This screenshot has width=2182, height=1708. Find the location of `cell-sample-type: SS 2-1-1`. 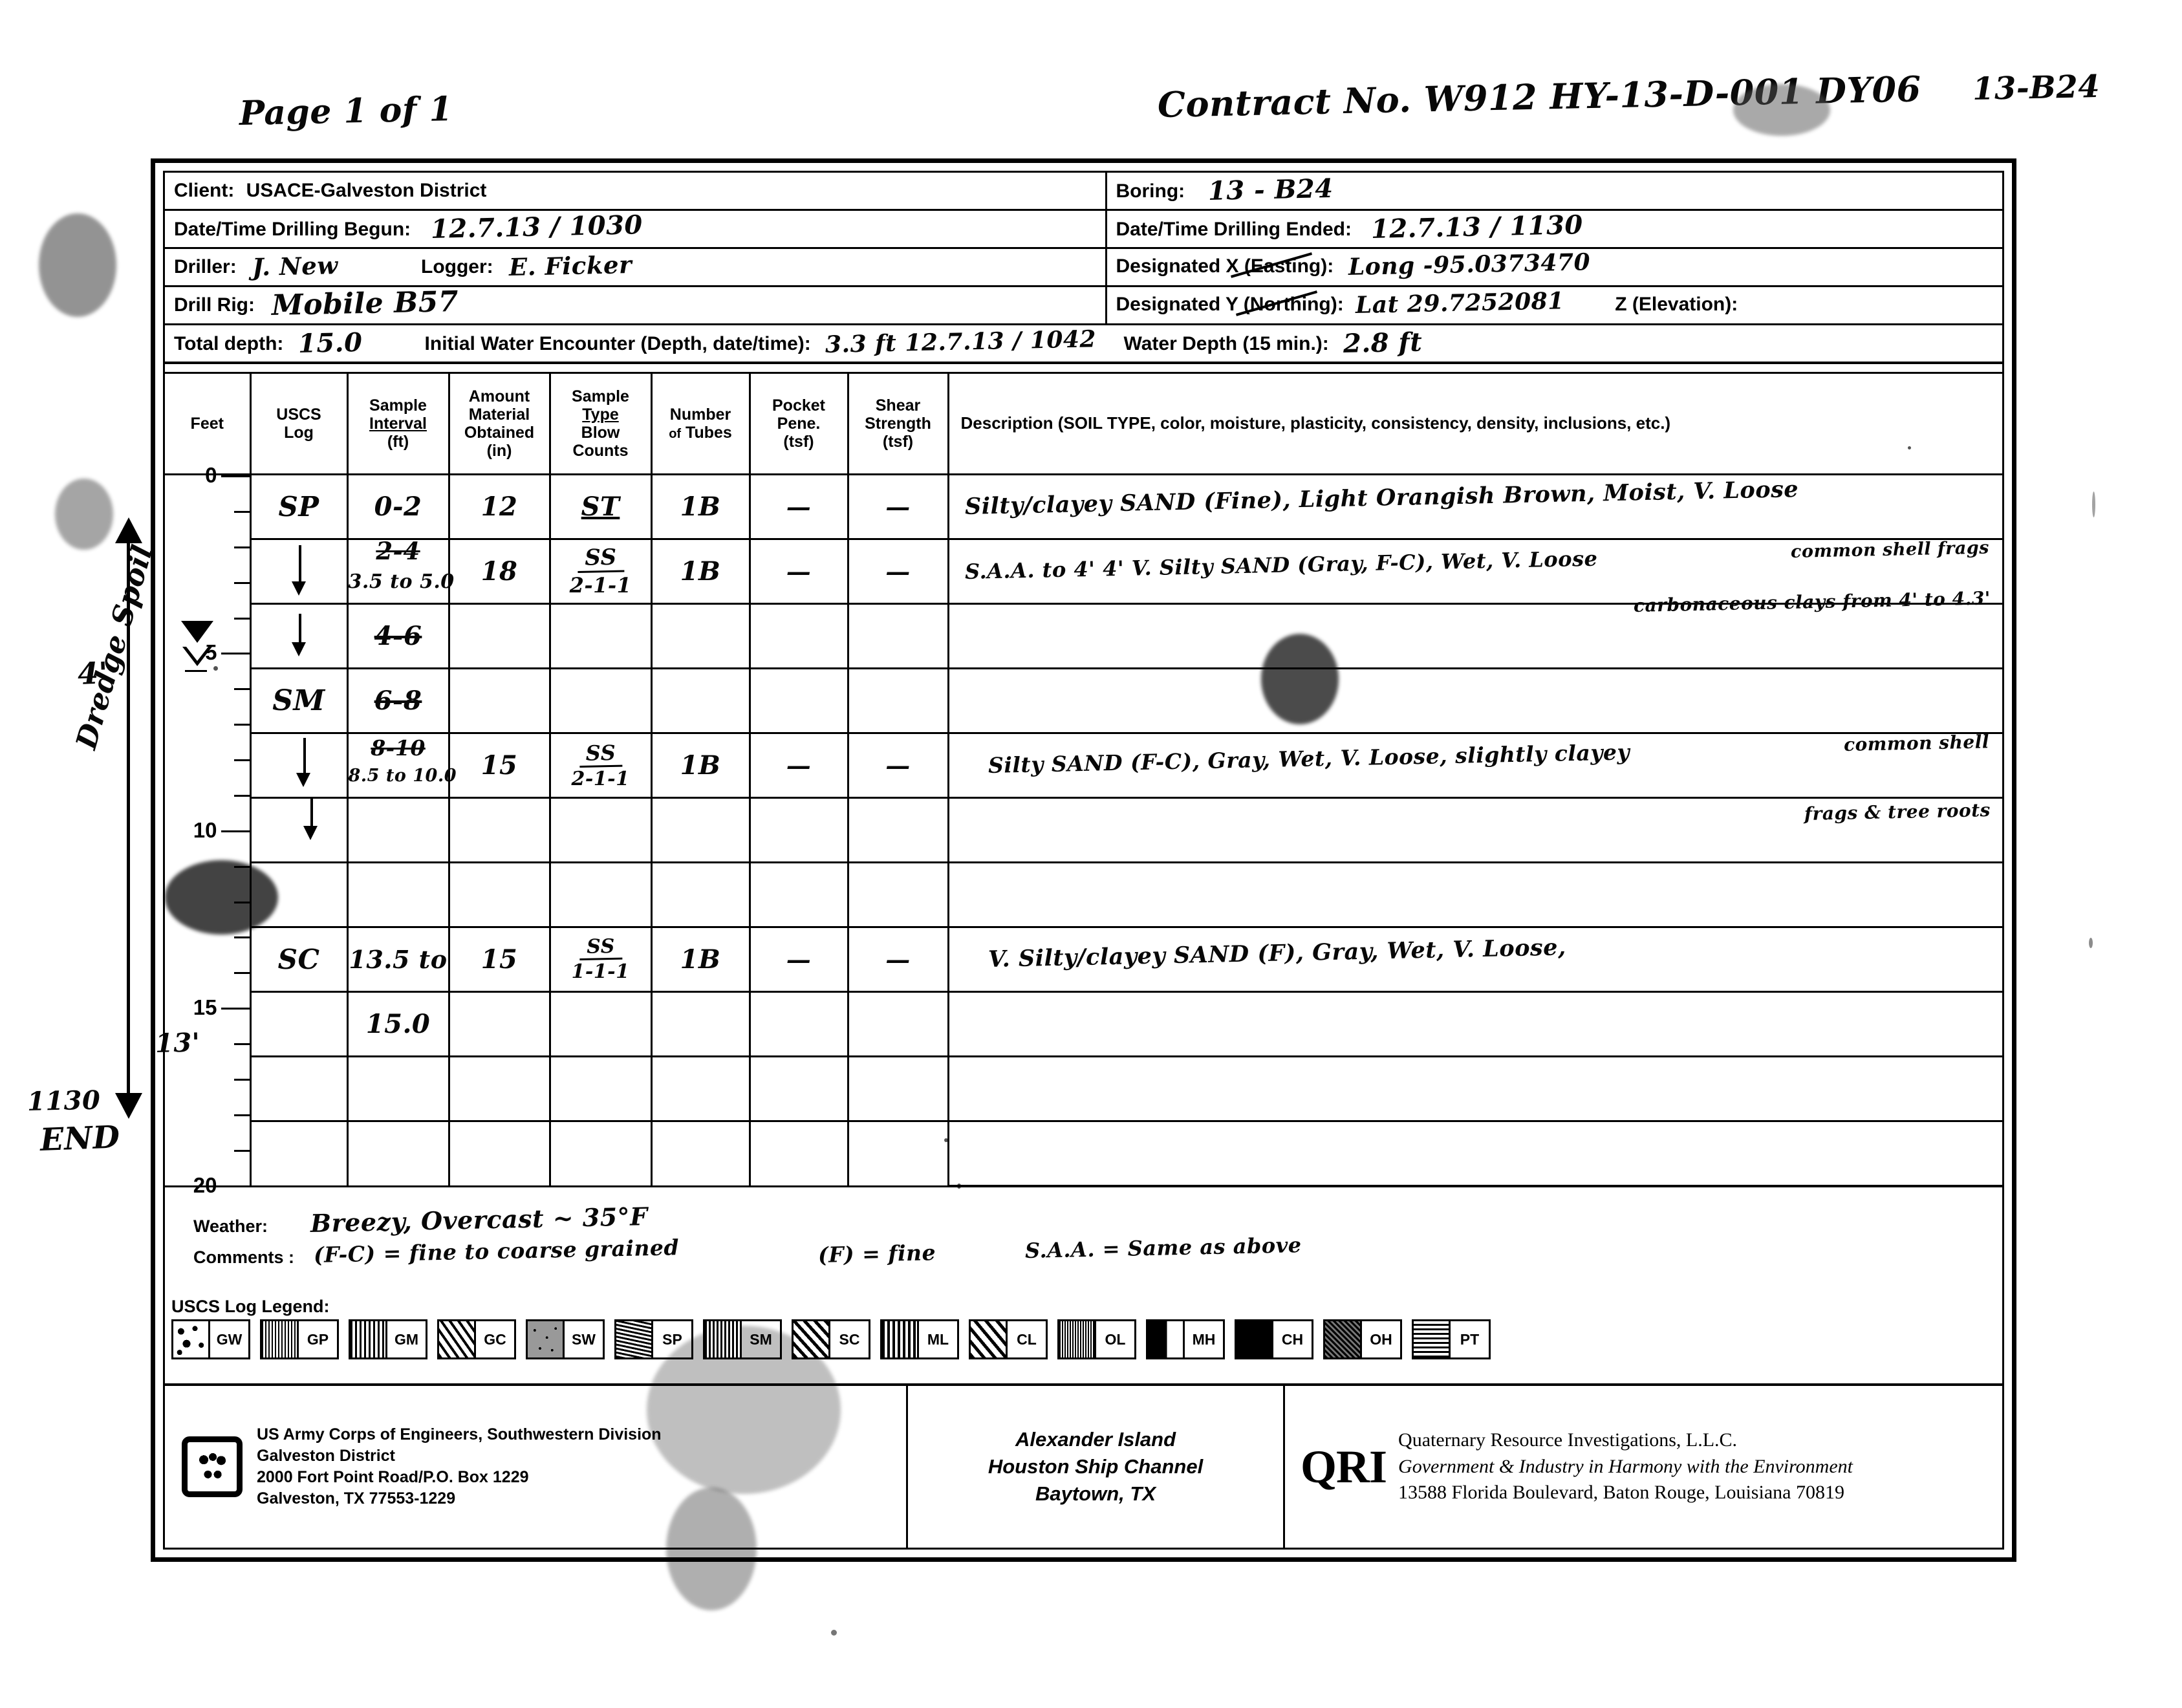

cell-sample-type: SS 2-1-1 is located at coordinates (600, 571).